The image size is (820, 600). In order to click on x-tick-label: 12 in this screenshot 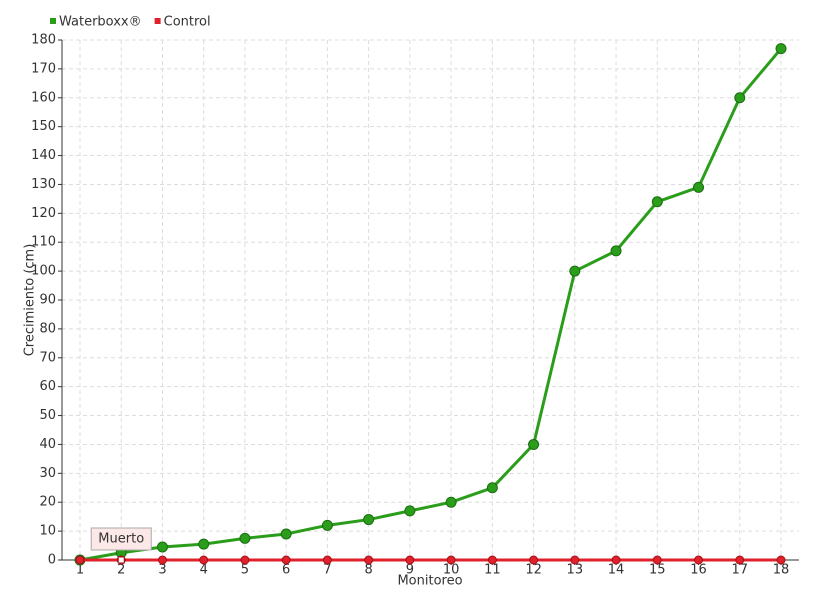, I will do `click(533, 570)`.